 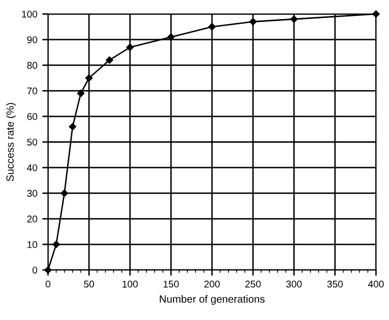 I want to click on y-tick-label: 10, so click(x=33, y=244).